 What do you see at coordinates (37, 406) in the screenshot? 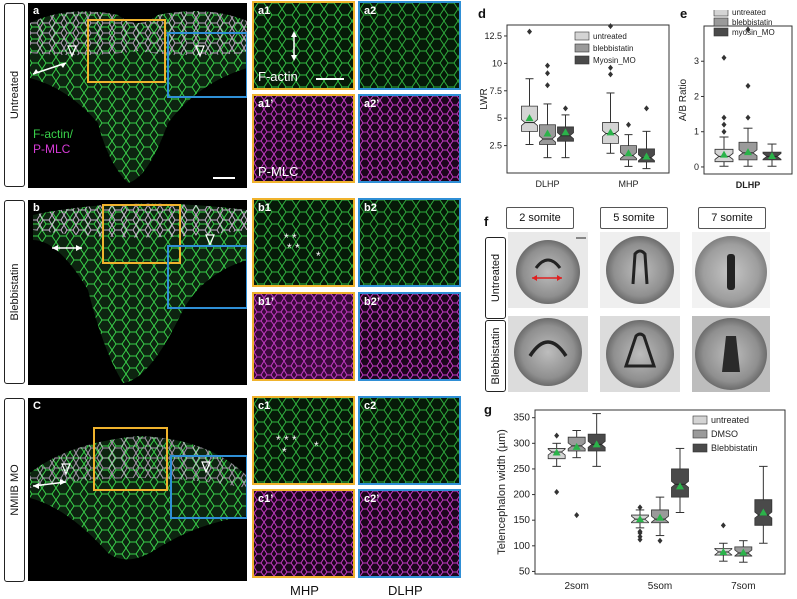
I see `panel-label-c: C` at bounding box center [37, 406].